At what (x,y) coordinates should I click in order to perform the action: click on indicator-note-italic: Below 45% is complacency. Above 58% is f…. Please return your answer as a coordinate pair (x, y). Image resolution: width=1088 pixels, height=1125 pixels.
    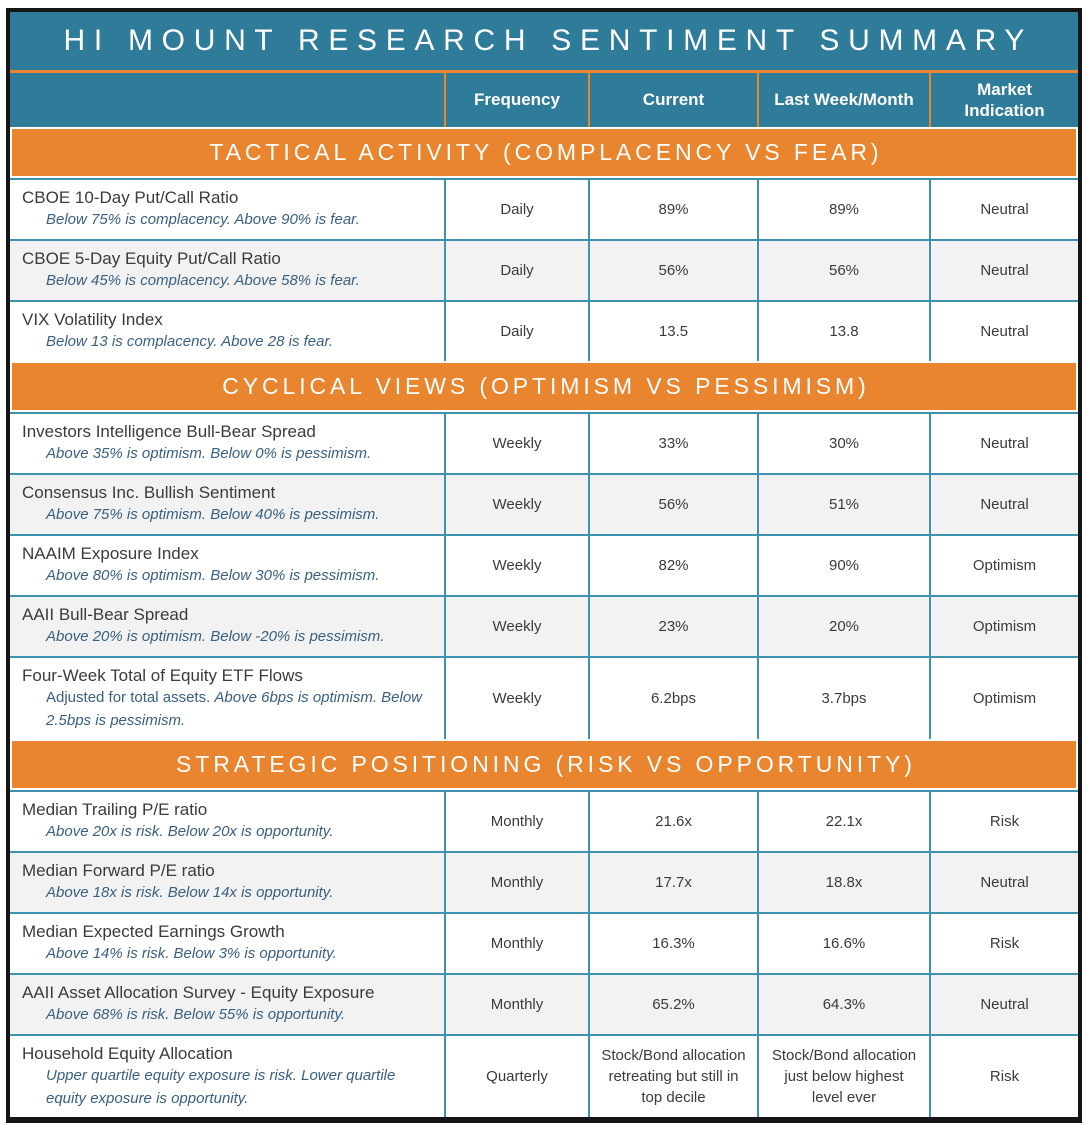
    Looking at the image, I should click on (203, 281).